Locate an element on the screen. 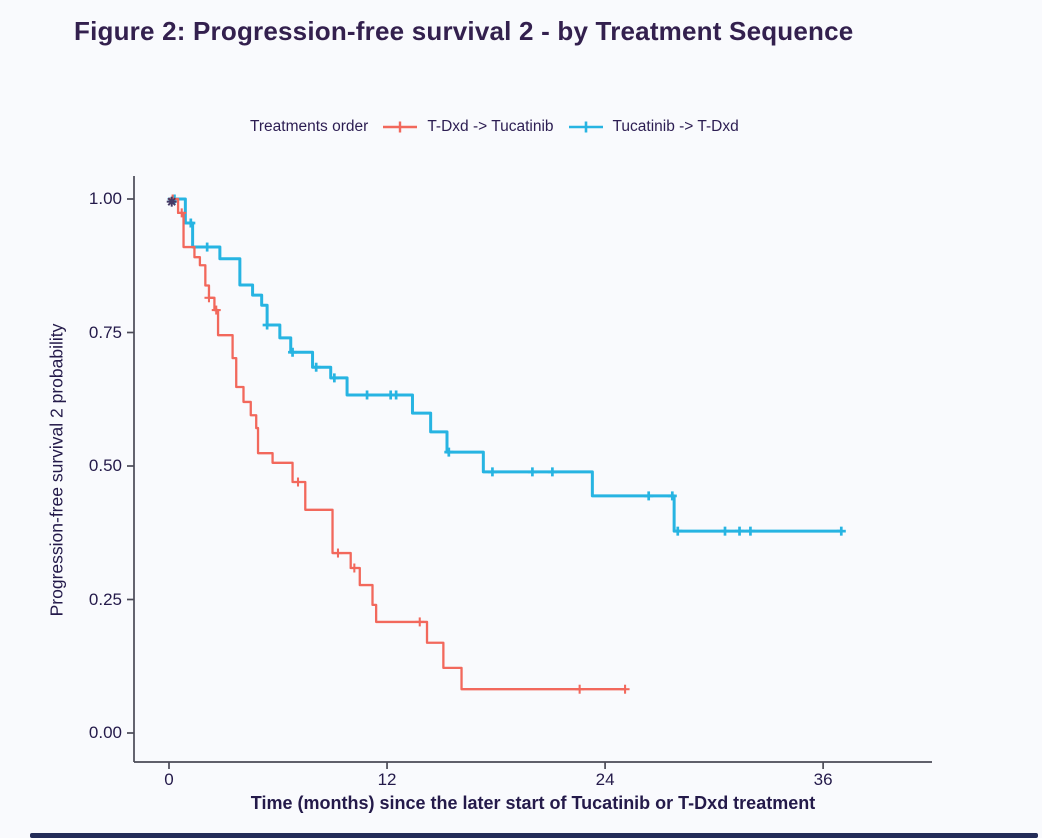 The image size is (1042, 838). legend-item-label: T-Dxd -> Tucatinib is located at coordinates (490, 126).